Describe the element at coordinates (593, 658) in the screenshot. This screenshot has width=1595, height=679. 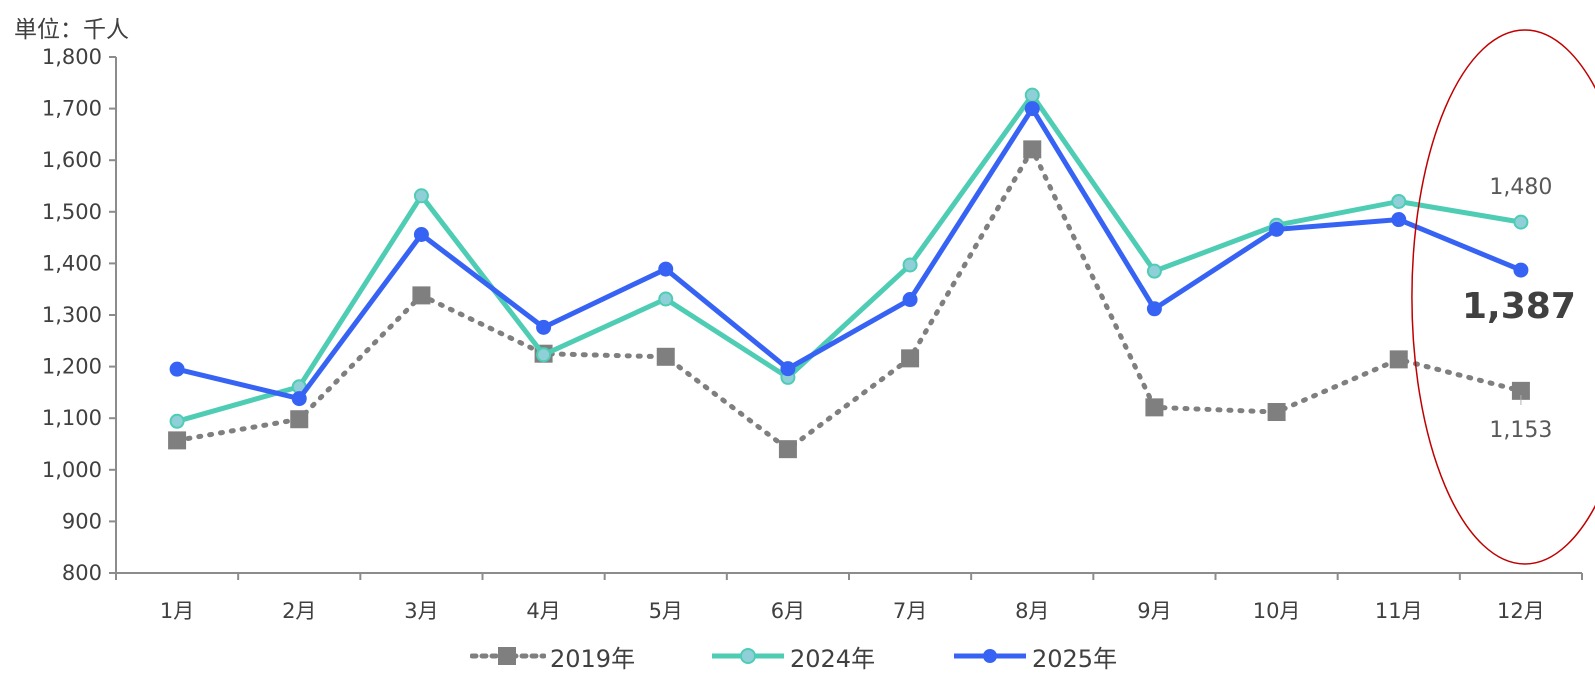
I see `legend-label-2019: 2019年` at that location.